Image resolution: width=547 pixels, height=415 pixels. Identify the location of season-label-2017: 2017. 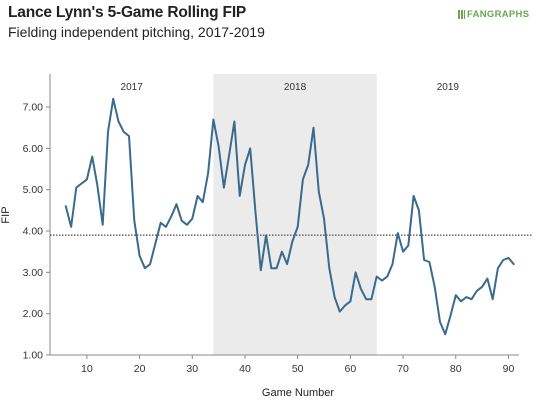
(132, 87).